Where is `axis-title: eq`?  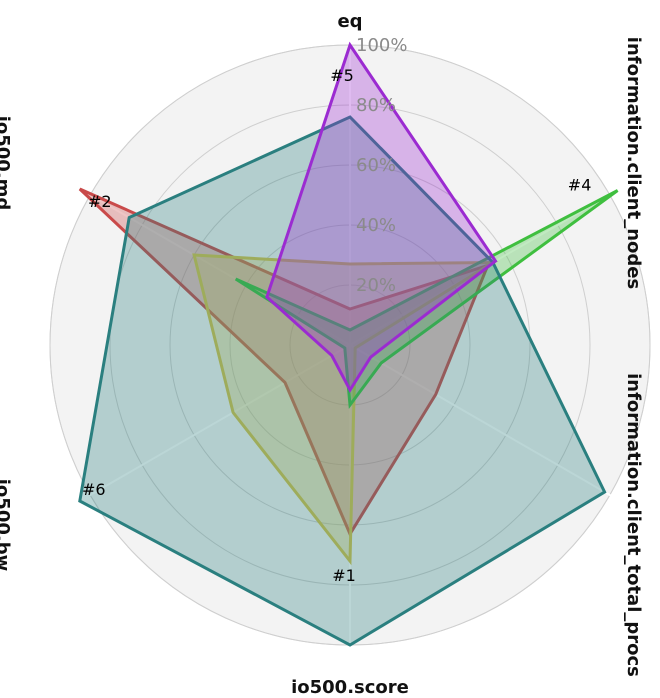
axis-title: eq is located at coordinates (349, 21).